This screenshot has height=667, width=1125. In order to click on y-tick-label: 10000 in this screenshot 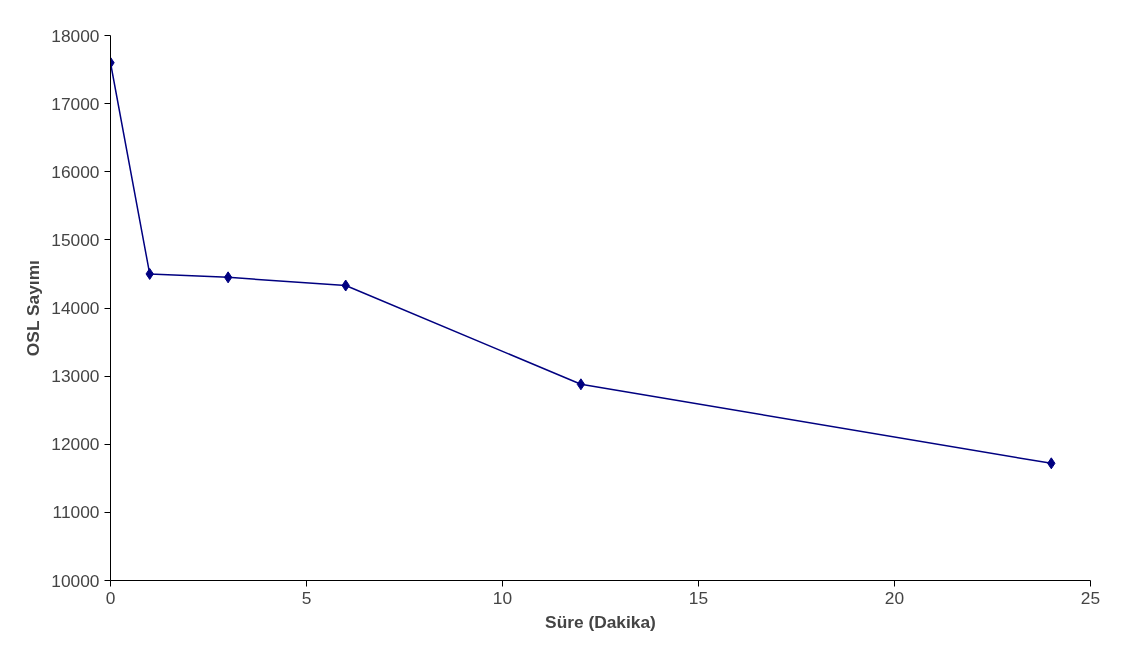, I will do `click(75, 580)`.